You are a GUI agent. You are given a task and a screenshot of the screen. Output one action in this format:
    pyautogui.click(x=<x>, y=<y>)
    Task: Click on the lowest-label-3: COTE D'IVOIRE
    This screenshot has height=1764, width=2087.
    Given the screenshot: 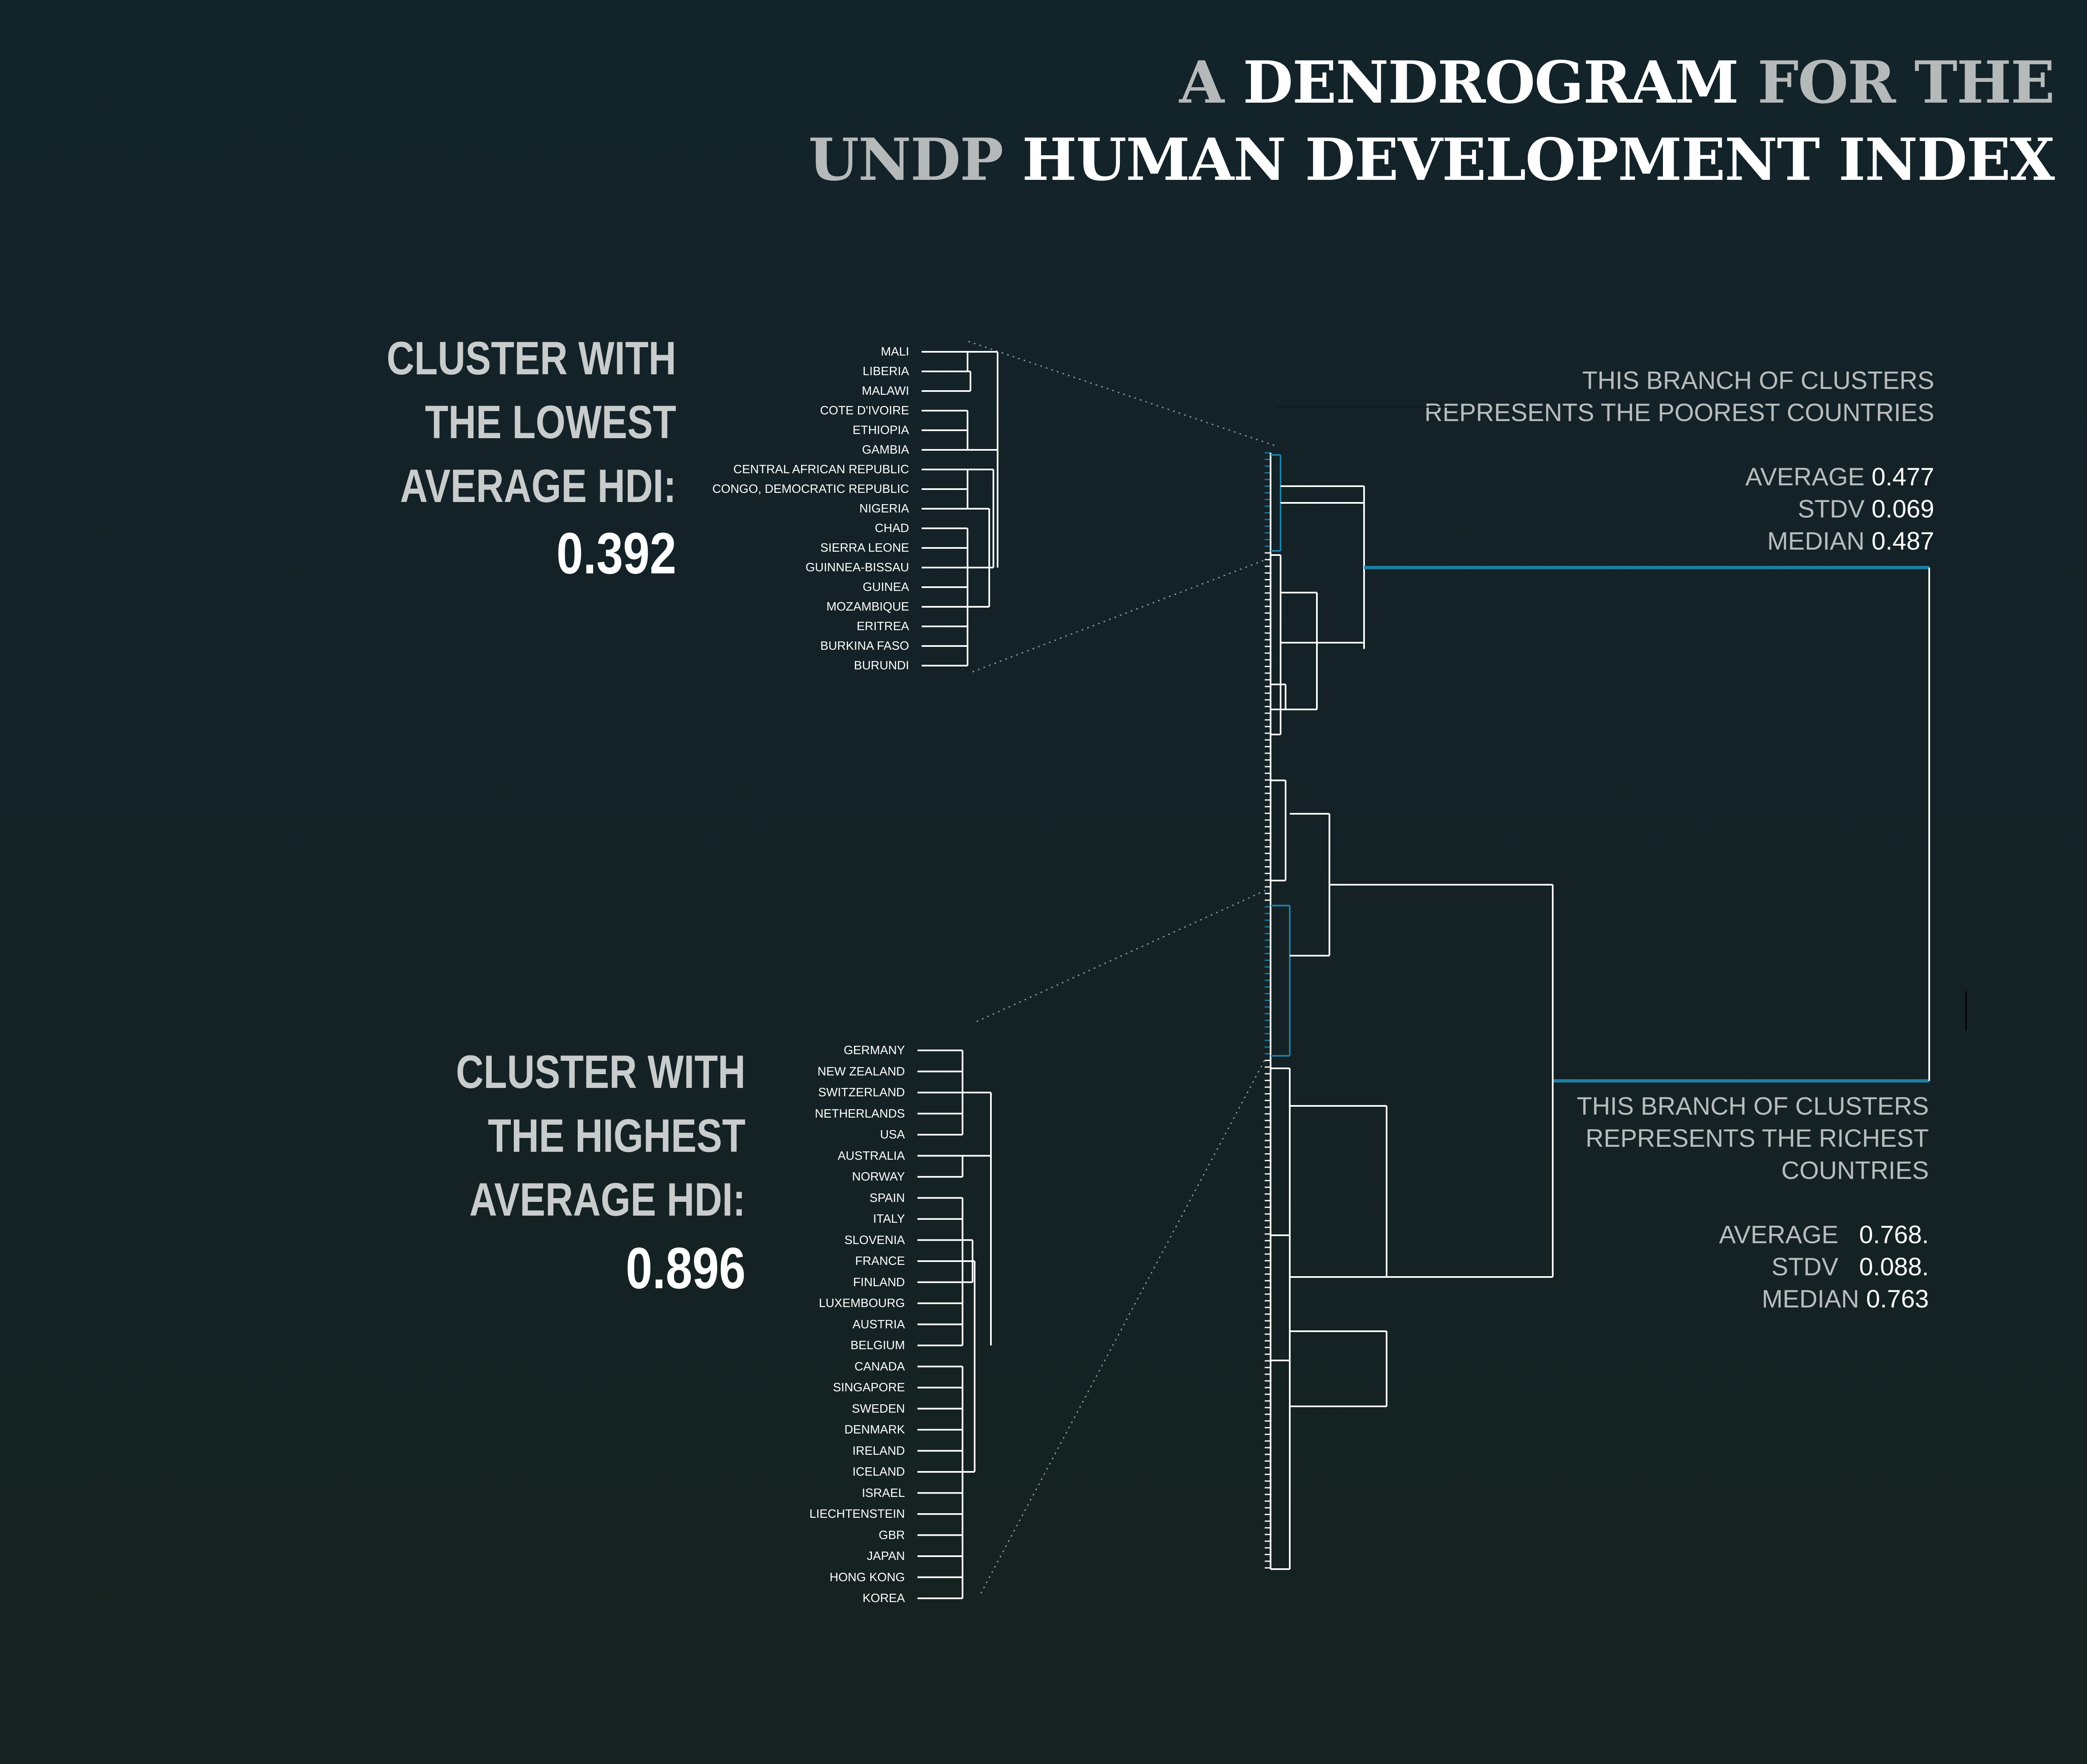 What is the action you would take?
    pyautogui.click(x=864, y=411)
    